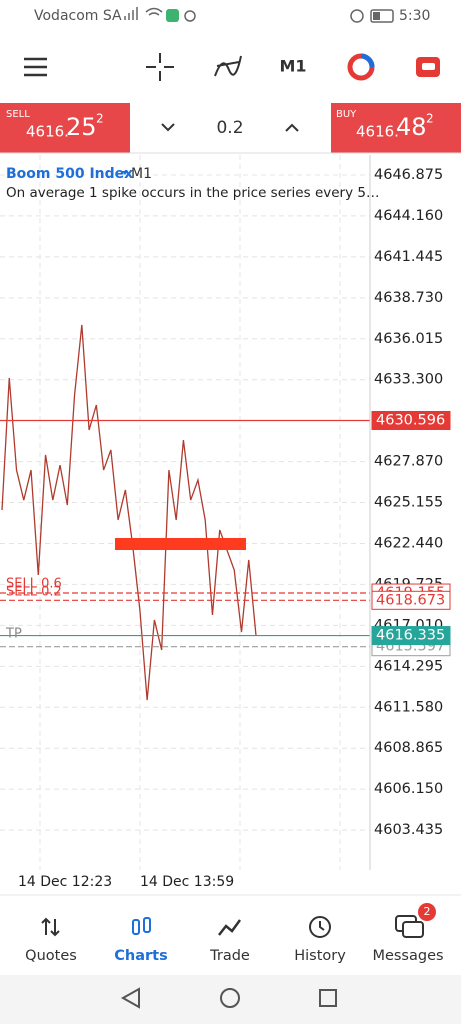  What do you see at coordinates (35, 67) in the screenshot?
I see `menu-button` at bounding box center [35, 67].